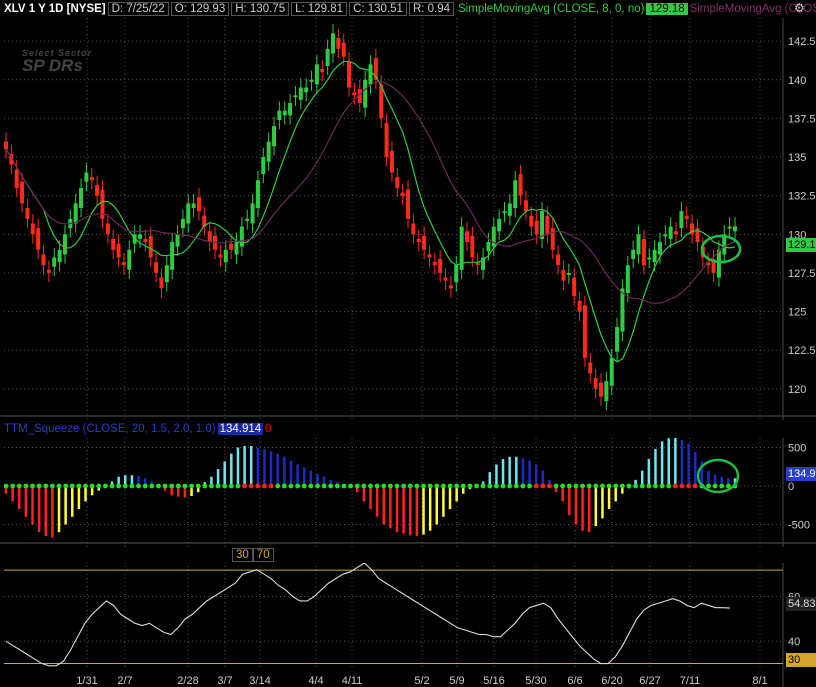  What do you see at coordinates (574, 681) in the screenshot?
I see `date-tick-label: 6/6` at bounding box center [574, 681].